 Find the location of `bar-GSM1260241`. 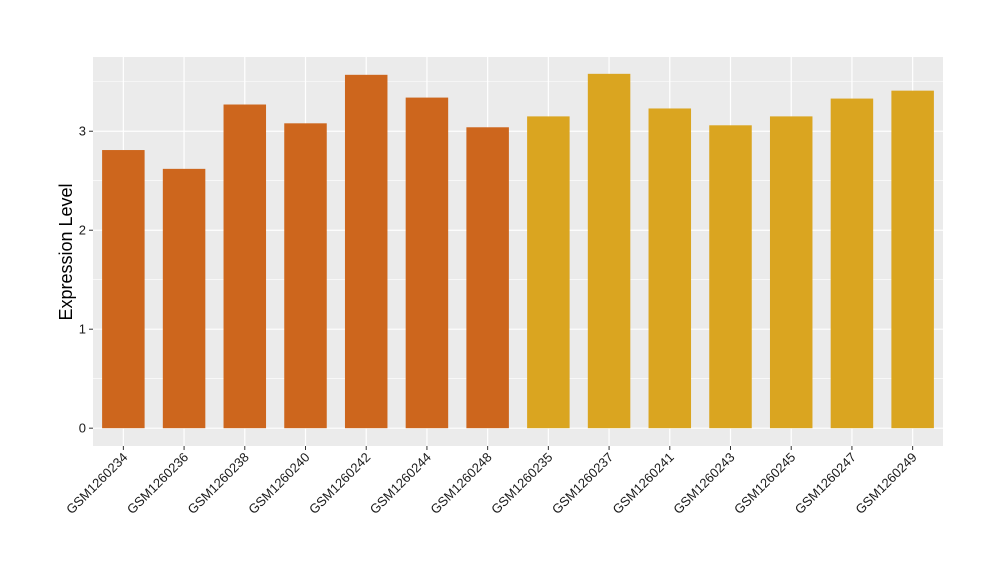

bar-GSM1260241 is located at coordinates (670, 268).